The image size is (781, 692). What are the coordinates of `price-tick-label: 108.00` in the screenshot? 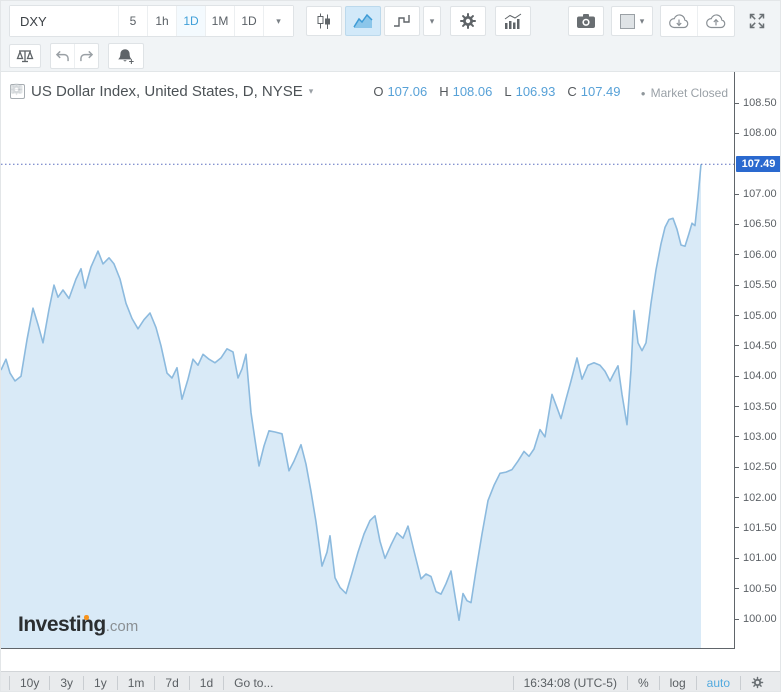 It's located at (760, 133).